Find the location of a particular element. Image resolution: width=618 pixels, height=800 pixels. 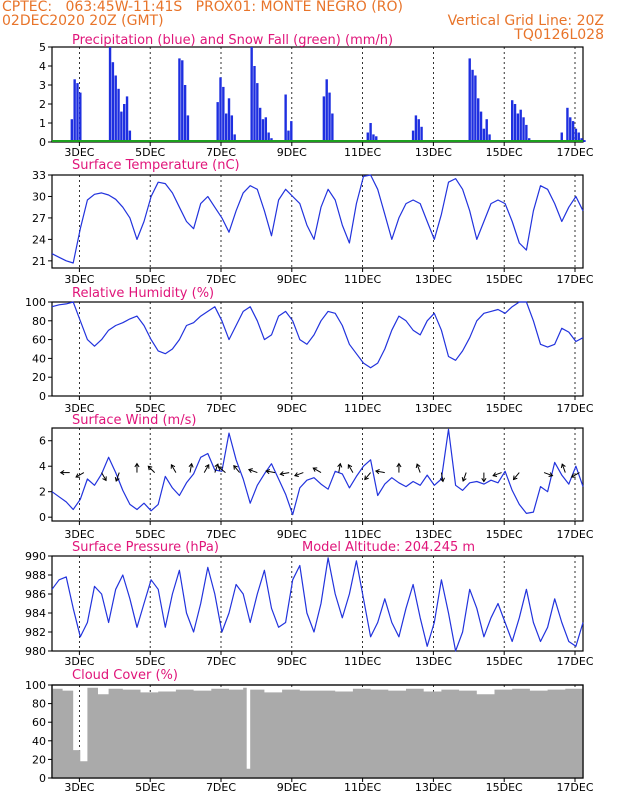

pres-ytick-label: 986 is located at coordinates (35, 594).